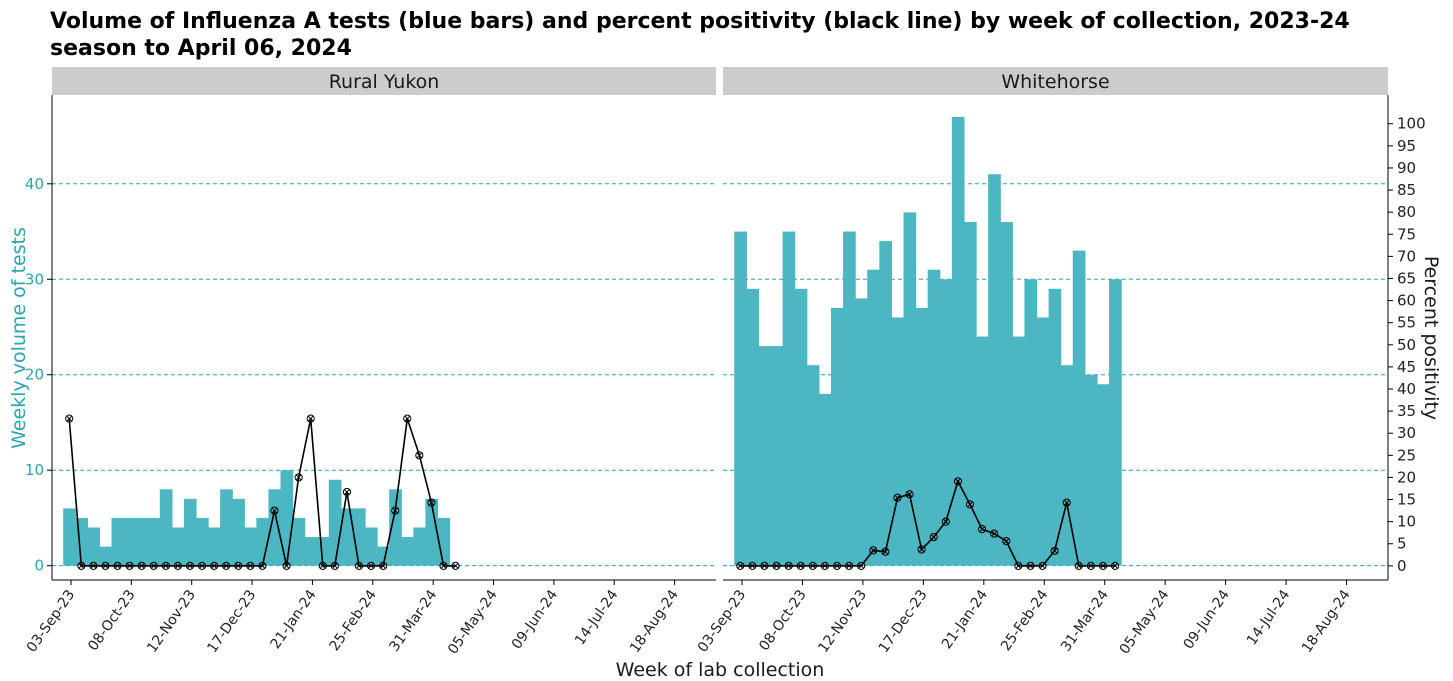  I want to click on y-right-tick-label: 55, so click(1406, 323).